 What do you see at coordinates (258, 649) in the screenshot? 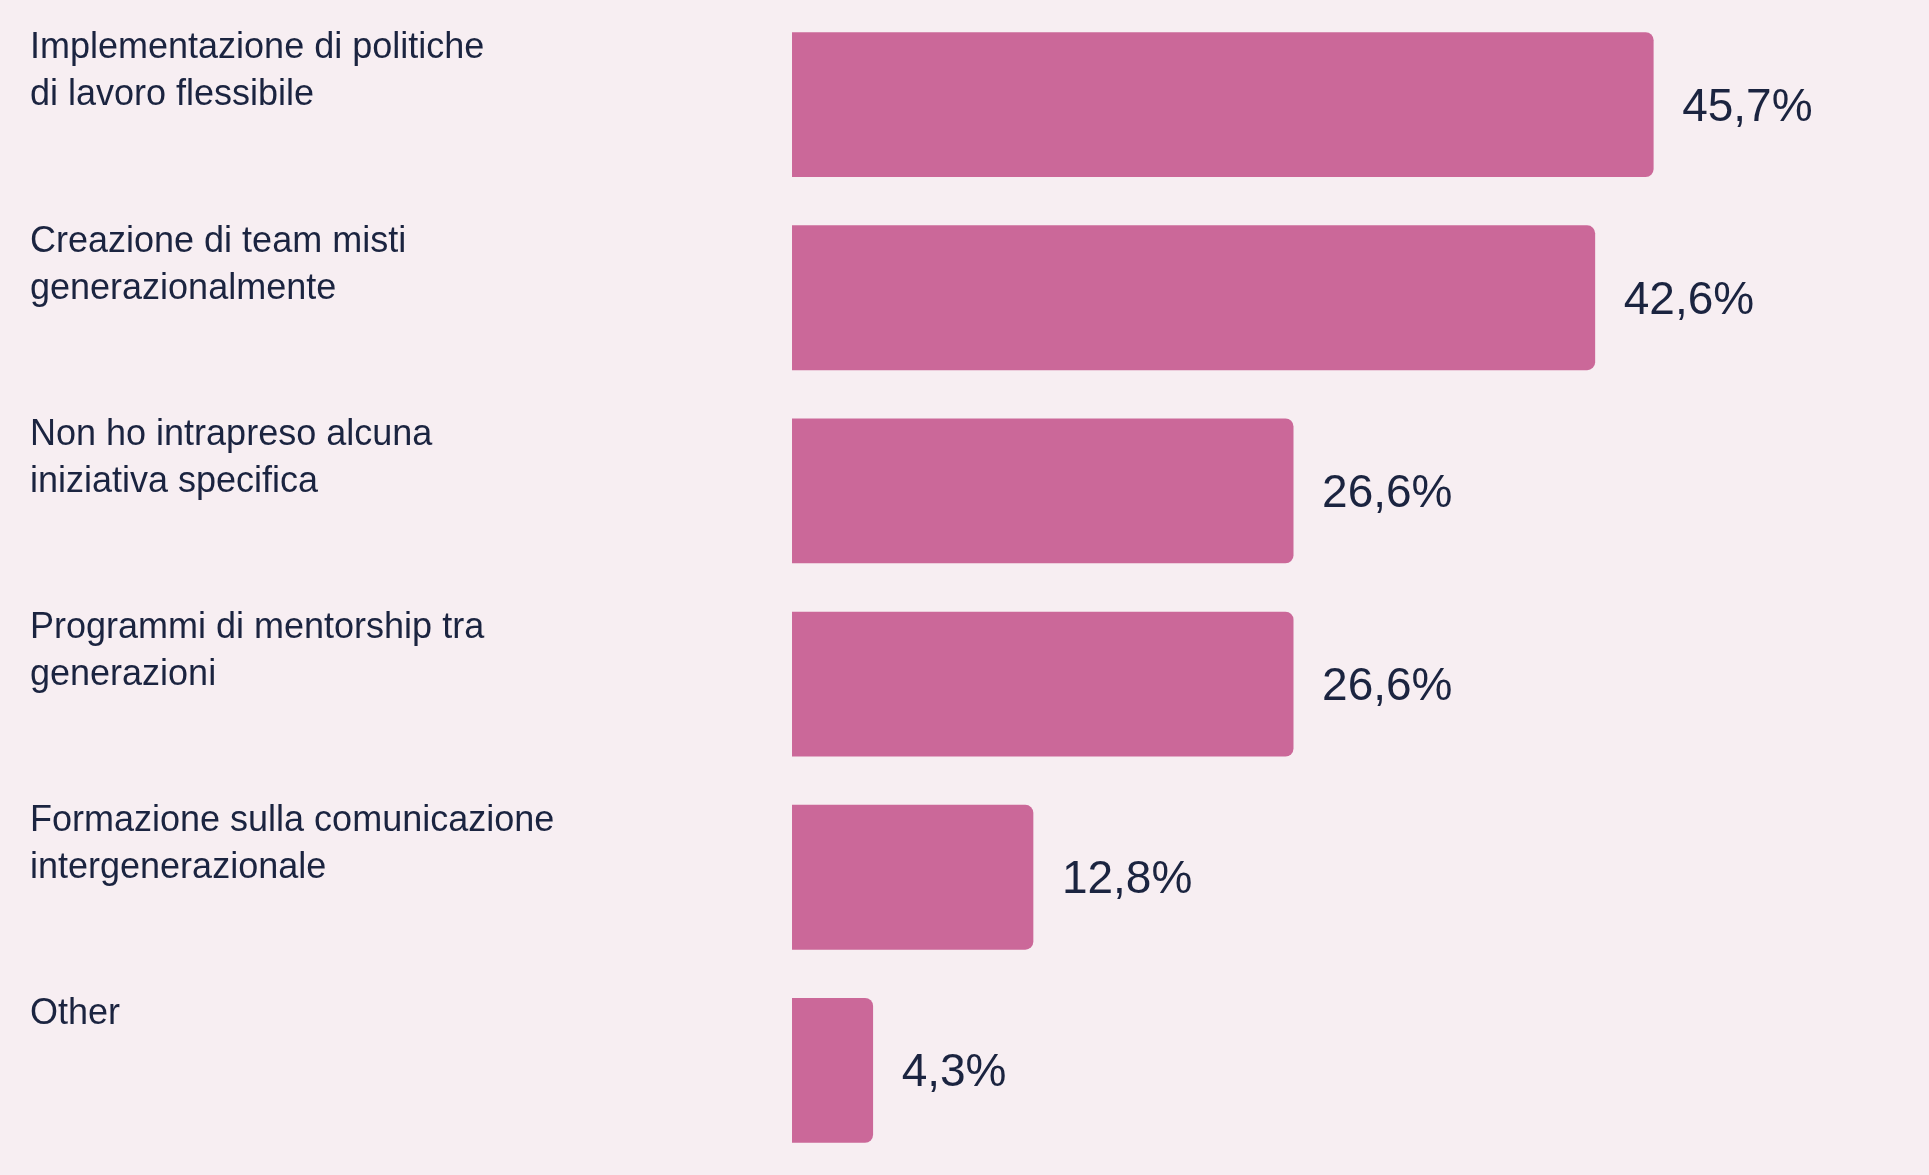
I see `y-tick-label: Programmi di mentorship tra generazioni` at bounding box center [258, 649].